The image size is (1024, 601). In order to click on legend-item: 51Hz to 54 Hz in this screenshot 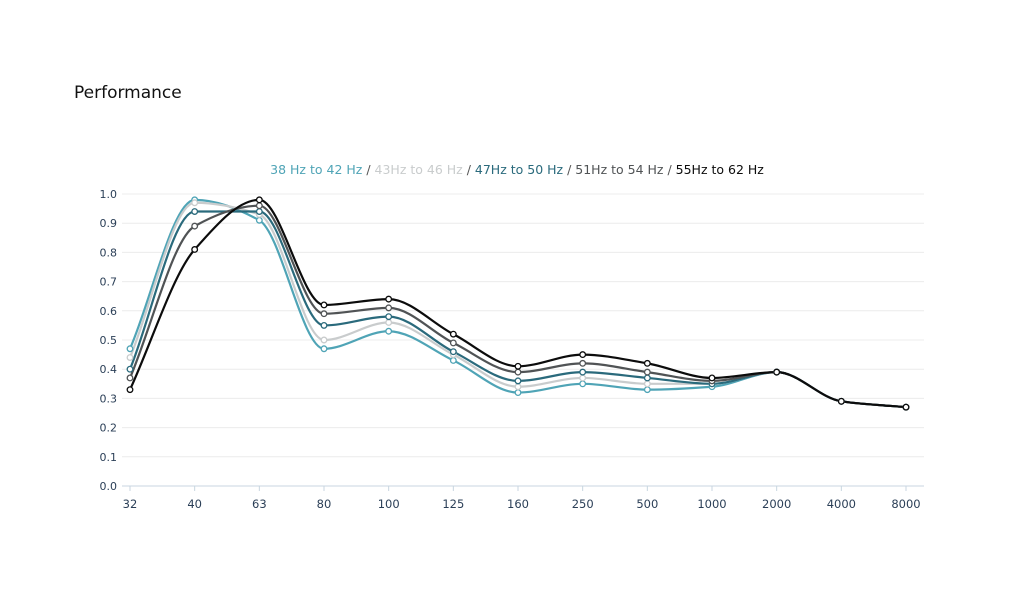, I will do `click(619, 169)`.